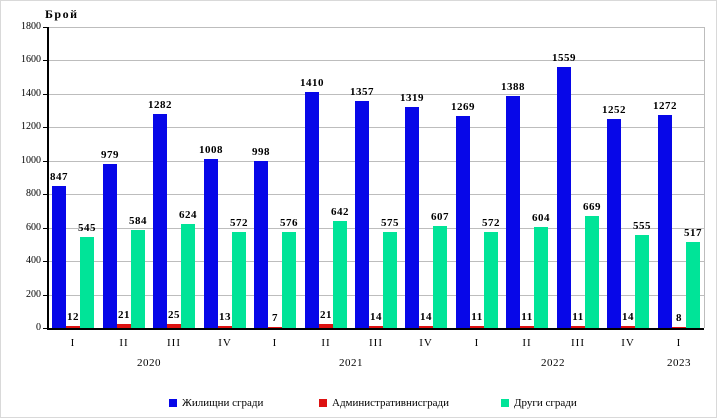 Image resolution: width=717 pixels, height=418 pixels. What do you see at coordinates (376, 343) in the screenshot?
I see `quarter-tick-label-6: III` at bounding box center [376, 343].